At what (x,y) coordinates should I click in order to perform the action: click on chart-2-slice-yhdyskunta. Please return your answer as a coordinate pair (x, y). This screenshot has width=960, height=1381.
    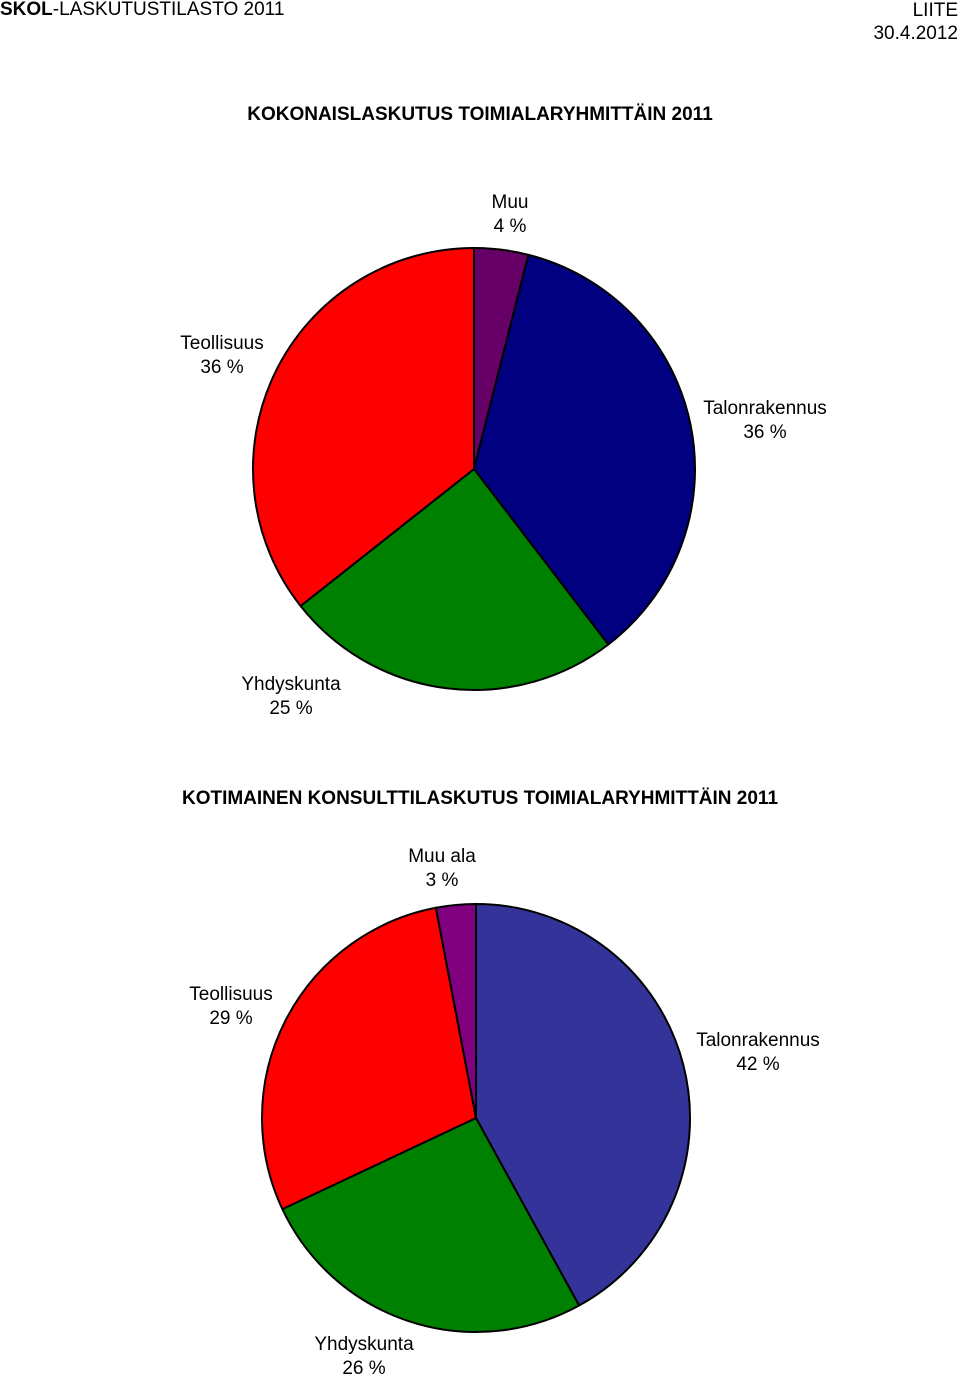
    Looking at the image, I should click on (431, 1225).